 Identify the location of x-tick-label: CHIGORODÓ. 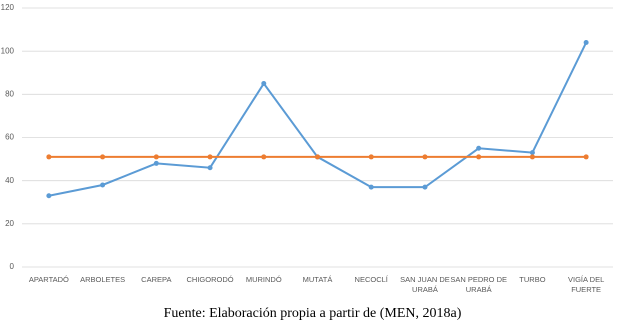
(210, 279).